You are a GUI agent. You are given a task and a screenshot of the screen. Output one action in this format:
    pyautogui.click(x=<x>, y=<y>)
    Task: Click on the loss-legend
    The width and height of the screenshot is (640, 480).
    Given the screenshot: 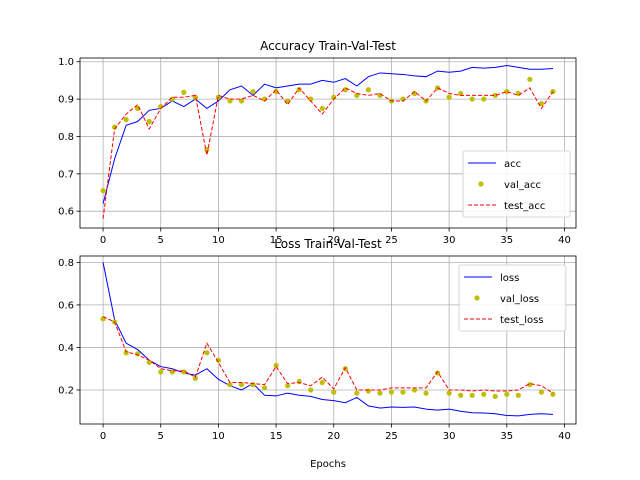 What is the action you would take?
    pyautogui.click(x=512, y=298)
    